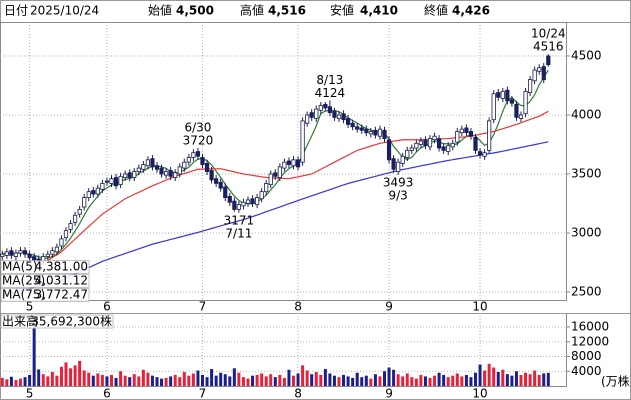 The height and width of the screenshot is (400, 631). I want to click on header-label: 終値, so click(436, 10).